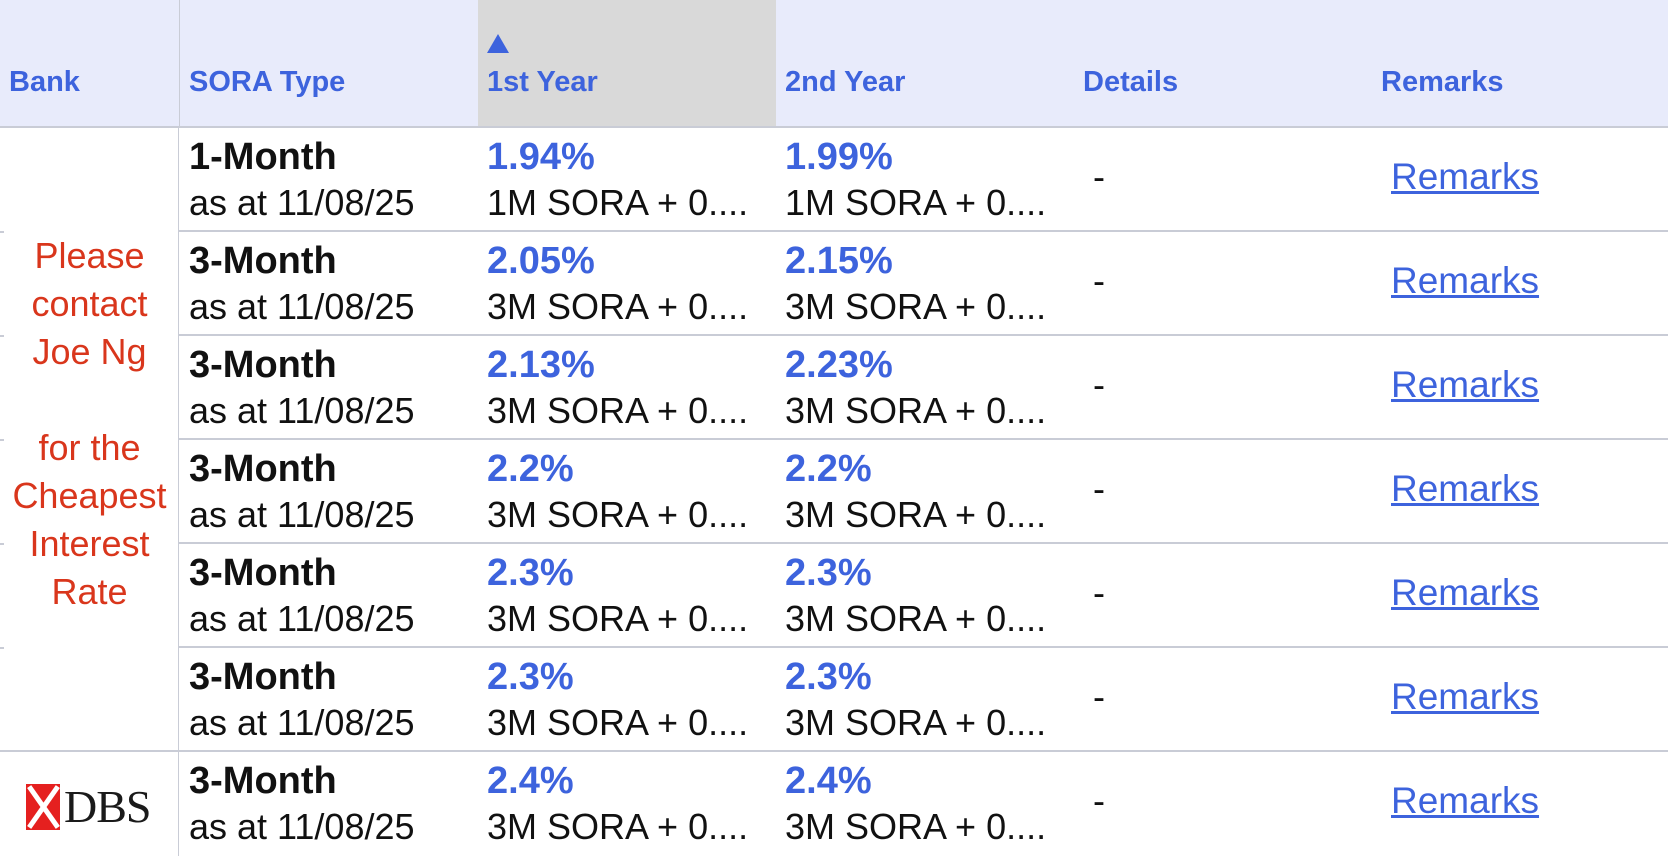  I want to click on column-header-bank: Bank, so click(89, 63).